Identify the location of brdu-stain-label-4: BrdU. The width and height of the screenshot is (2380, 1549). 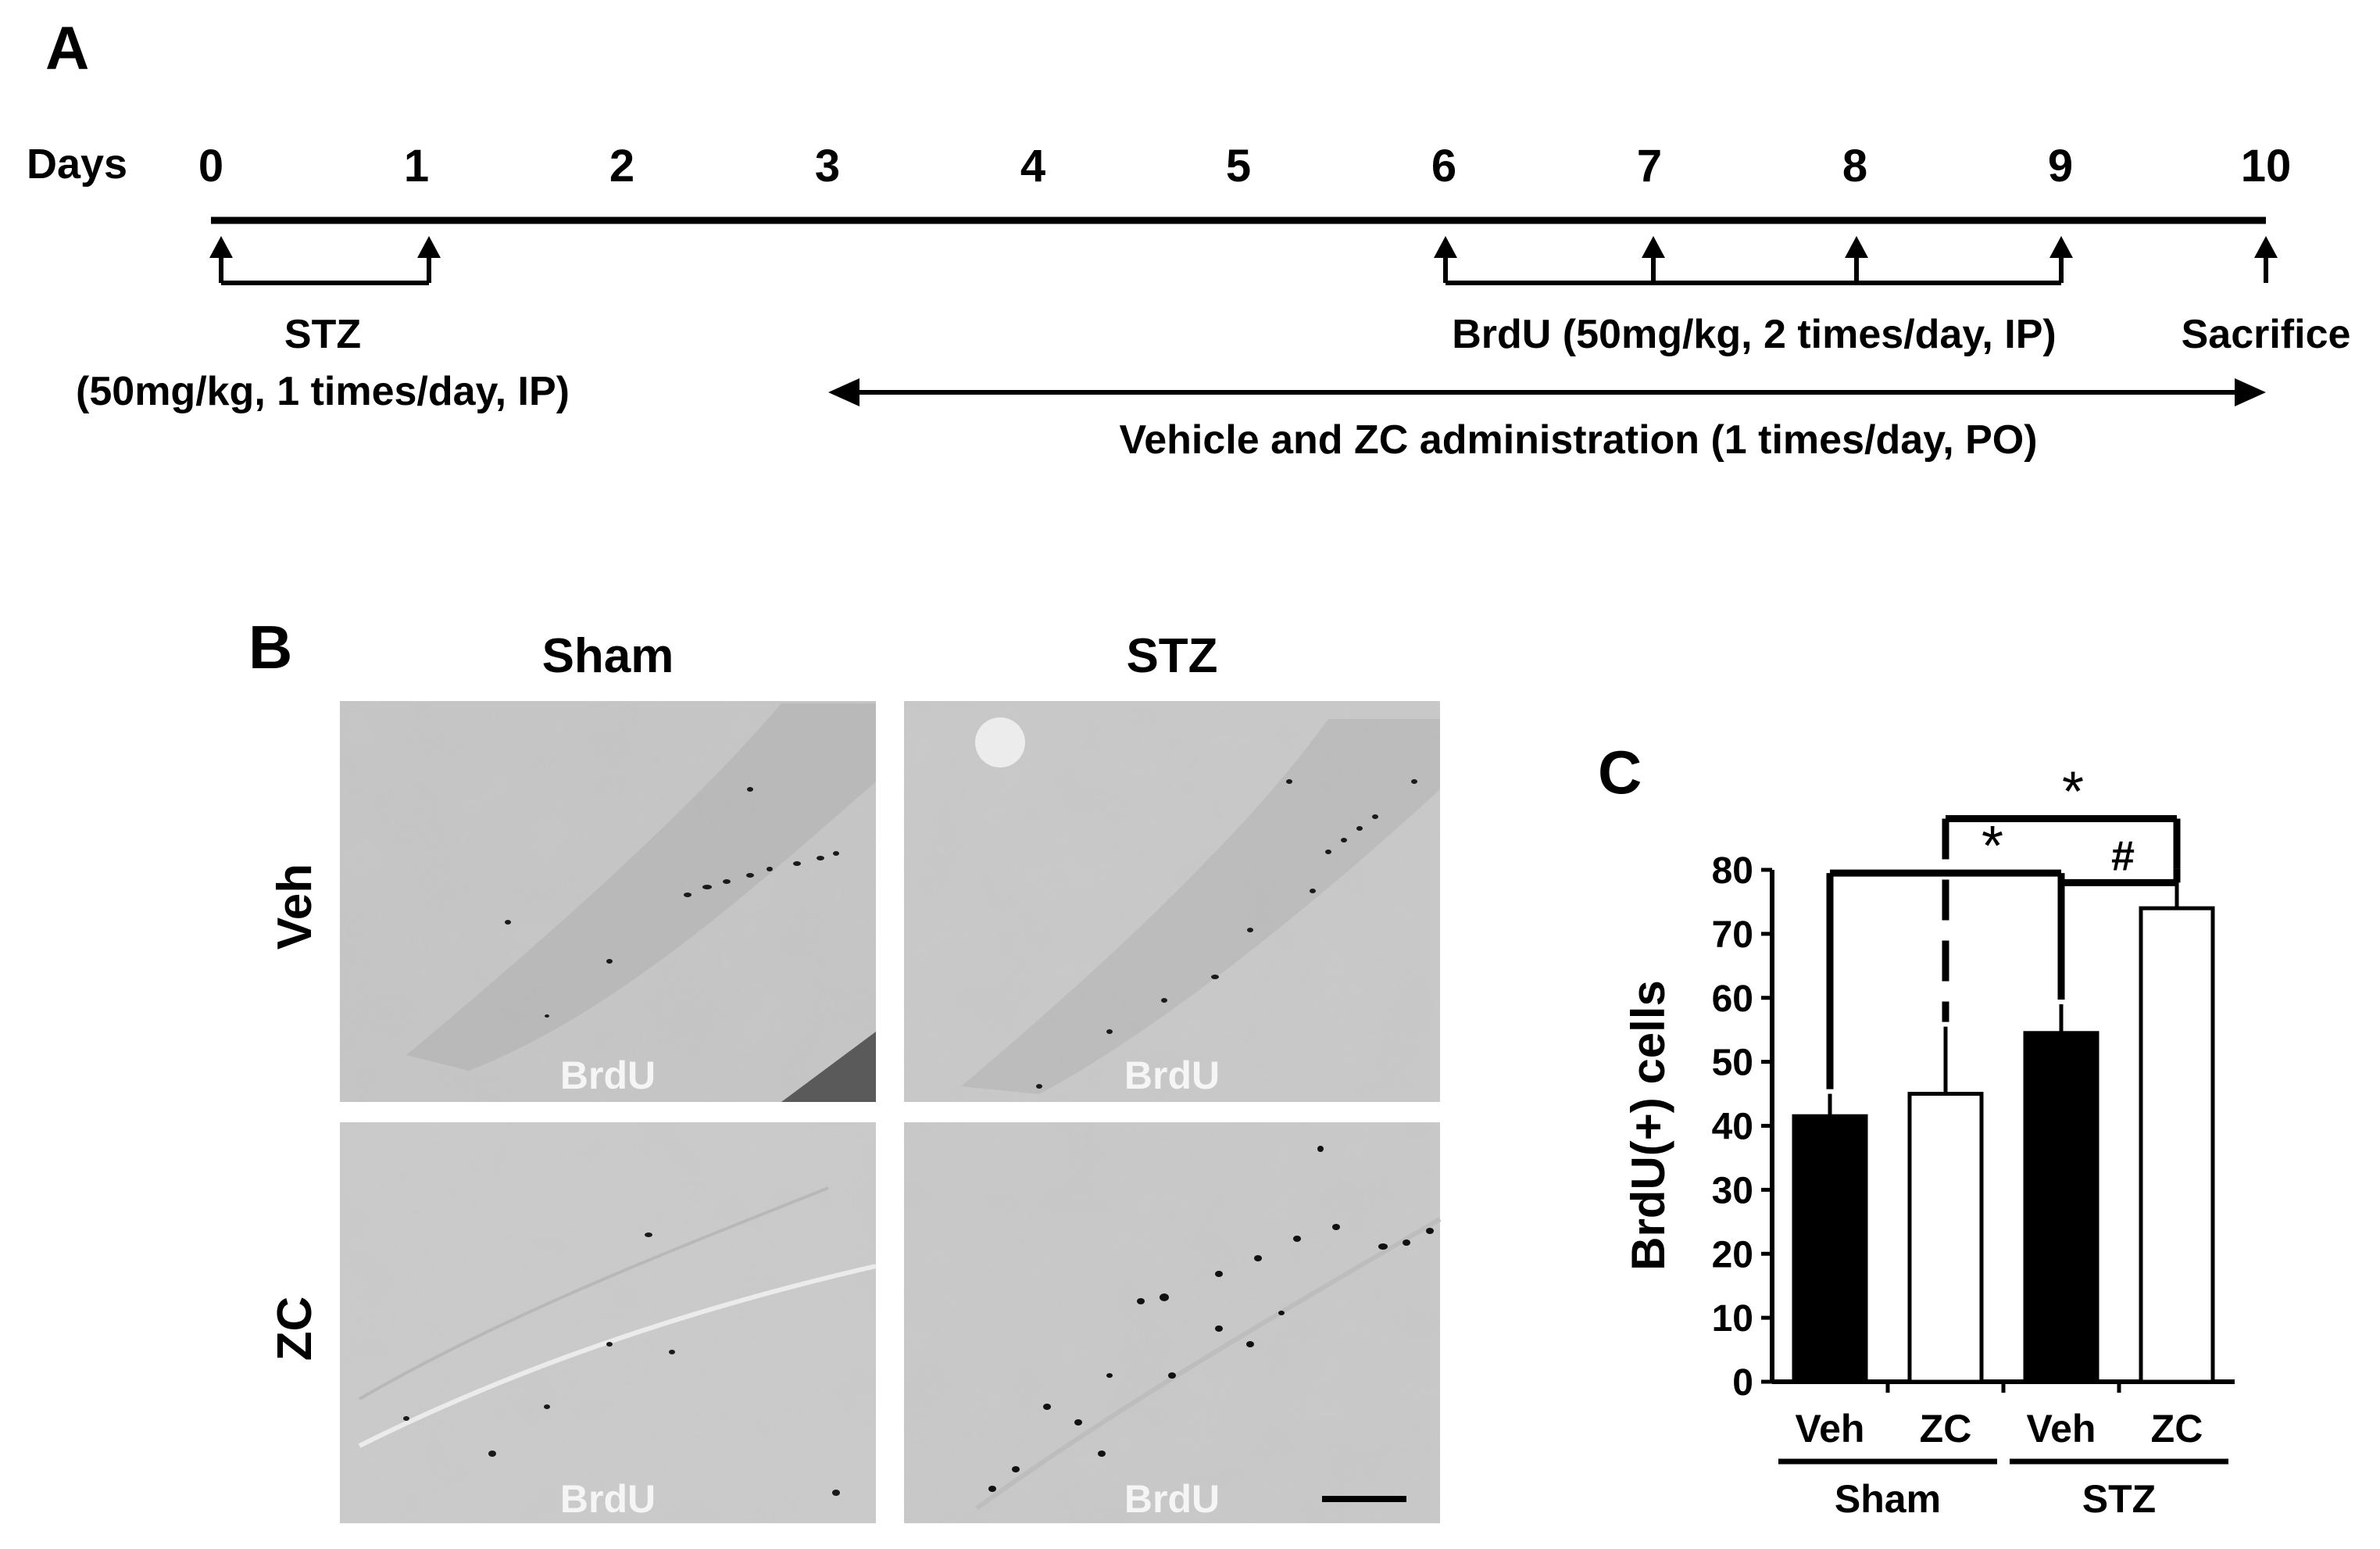
(1172, 1499).